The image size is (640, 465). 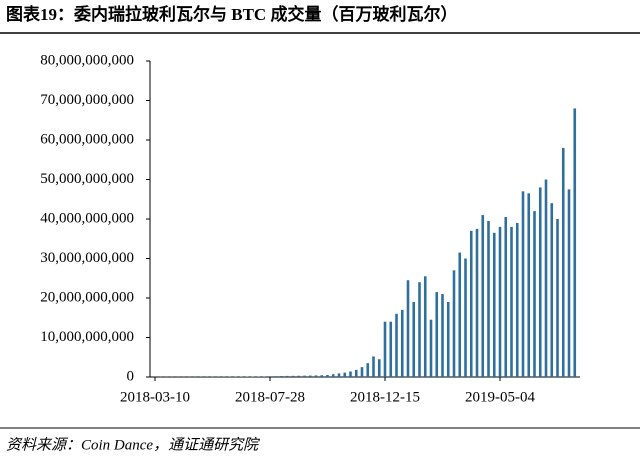 I want to click on y-tick-label: 60,000,000,000, so click(x=87, y=139).